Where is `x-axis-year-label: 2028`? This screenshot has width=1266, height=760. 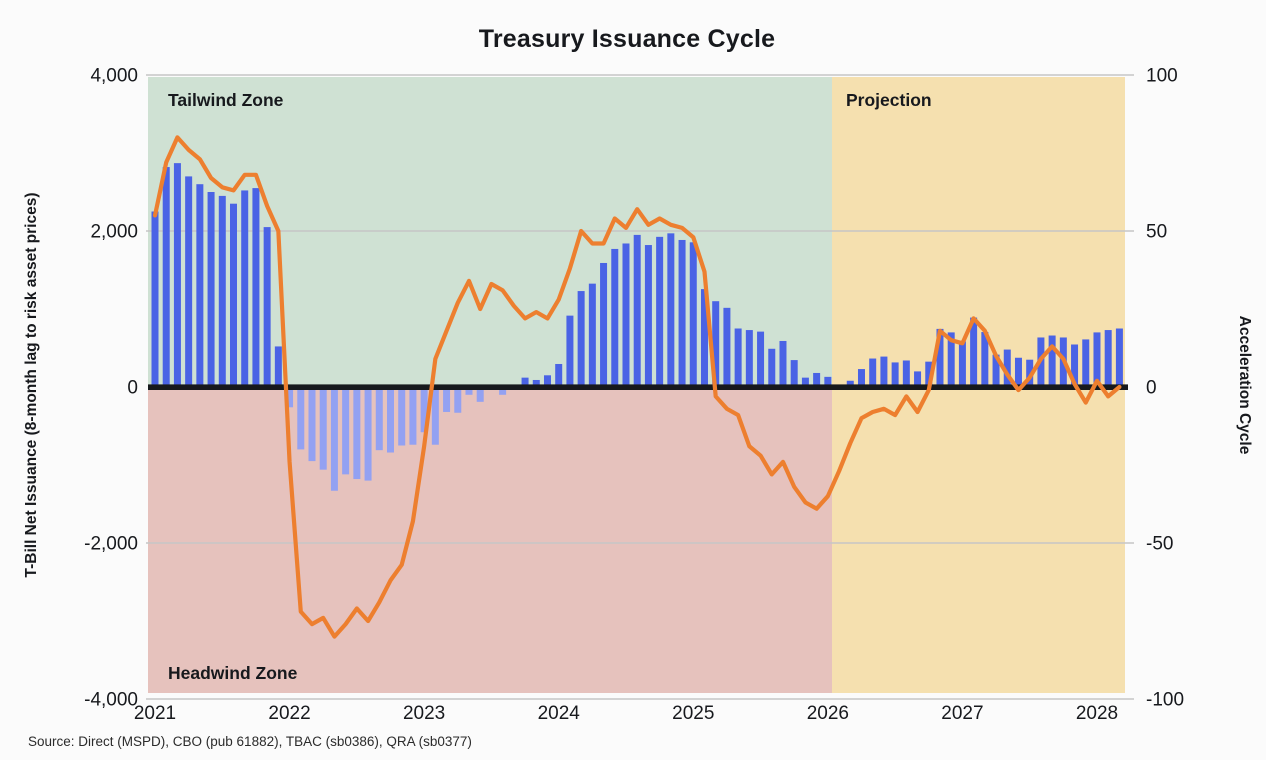 x-axis-year-label: 2028 is located at coordinates (1097, 713).